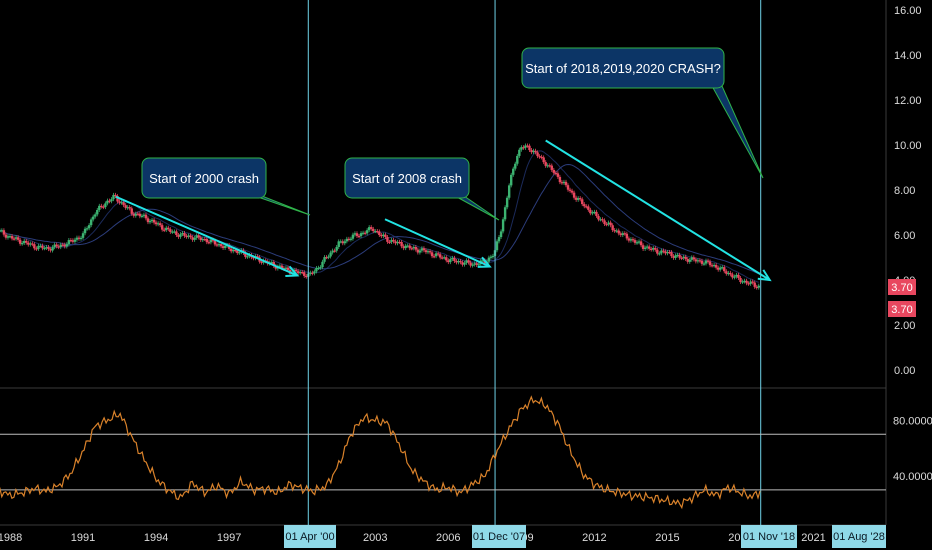  I want to click on date-tag-2028-label: 01 Aug '28, so click(859, 537).